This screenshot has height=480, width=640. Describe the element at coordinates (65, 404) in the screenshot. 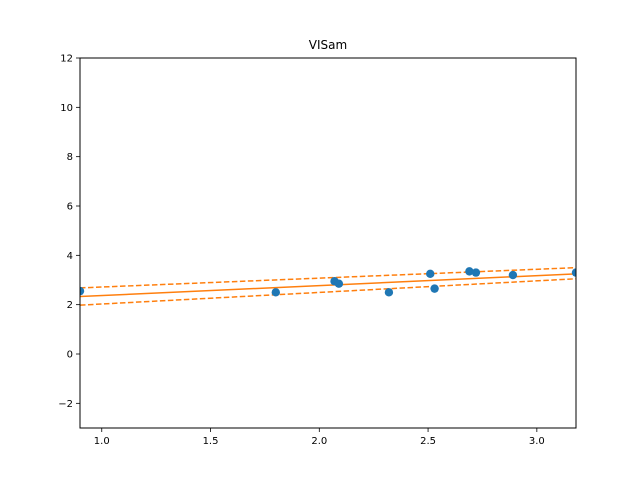

I see `y-tick-label: −2` at that location.